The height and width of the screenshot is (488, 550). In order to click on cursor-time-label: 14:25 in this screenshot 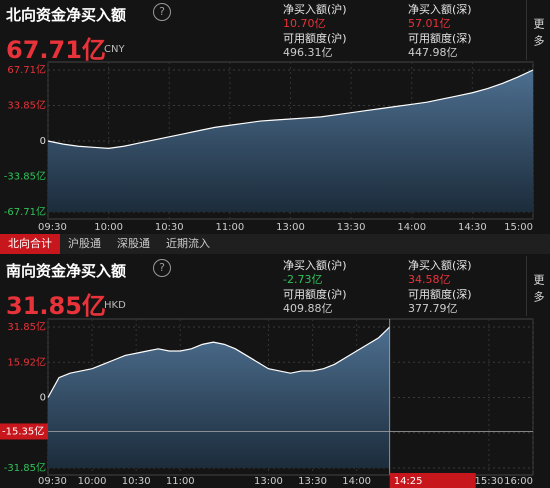, I will do `click(408, 481)`.